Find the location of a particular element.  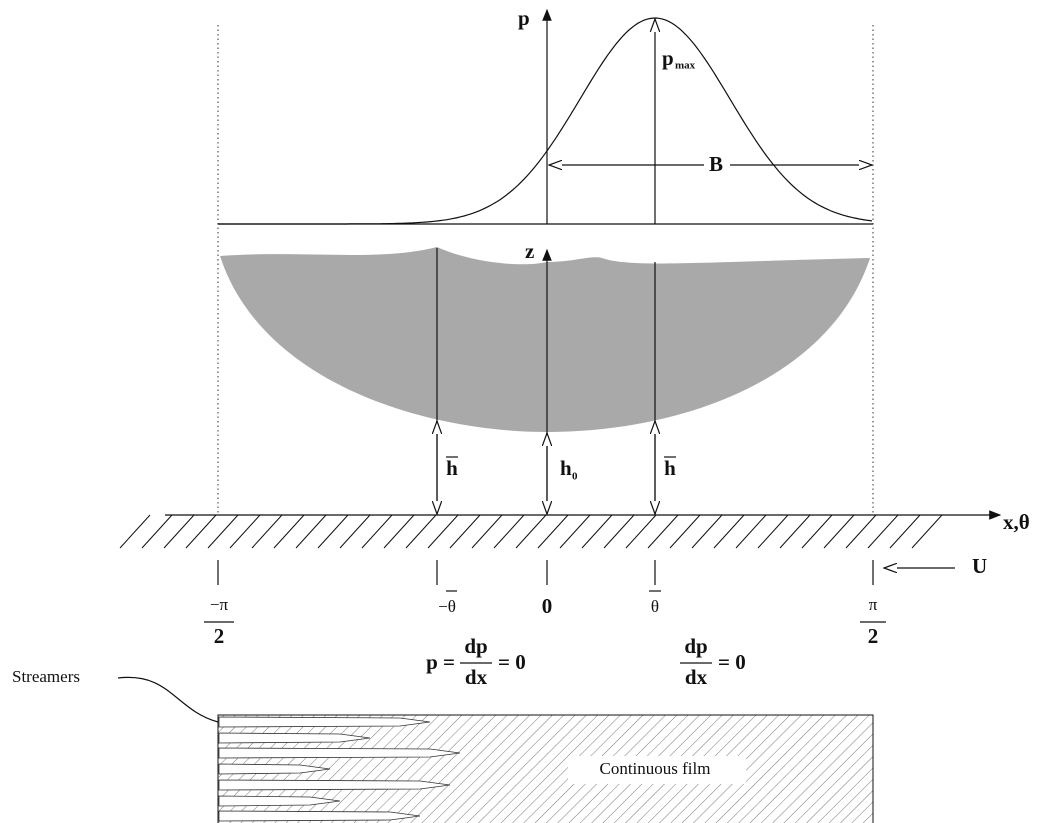

streamers-pointer is located at coordinates (168, 699).